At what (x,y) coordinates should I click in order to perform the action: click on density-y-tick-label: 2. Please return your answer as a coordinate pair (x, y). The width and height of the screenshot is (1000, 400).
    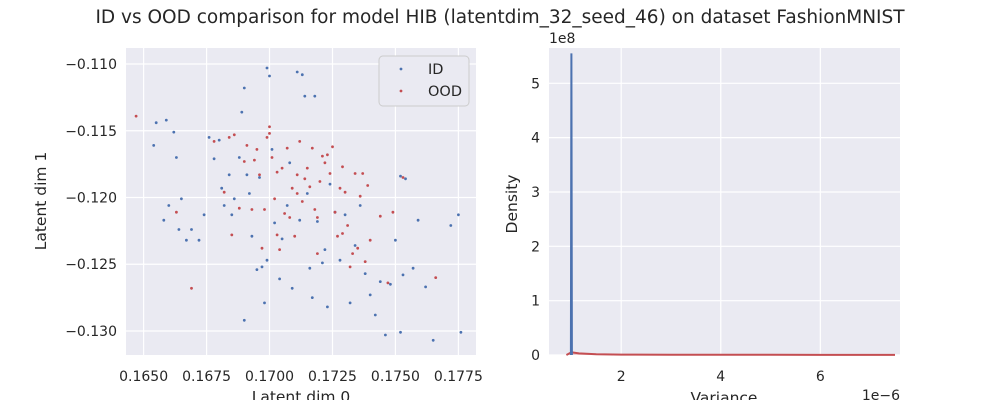
    Looking at the image, I should click on (535, 247).